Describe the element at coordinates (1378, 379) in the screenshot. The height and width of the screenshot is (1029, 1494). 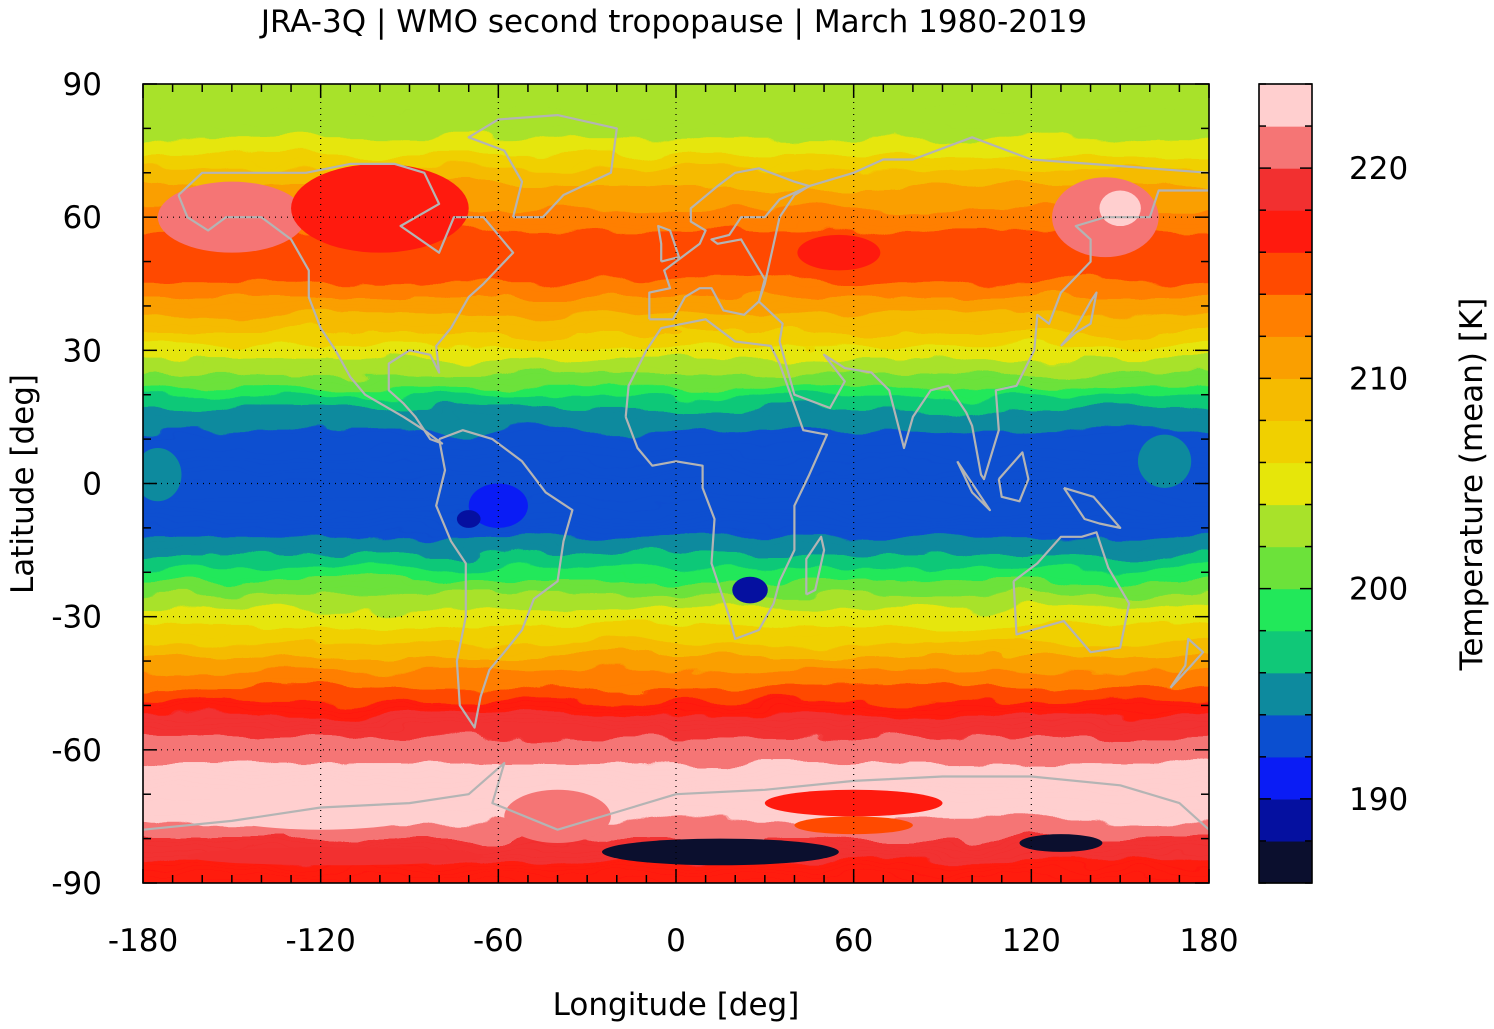
I see `colorbar-tick-label: 210` at that location.